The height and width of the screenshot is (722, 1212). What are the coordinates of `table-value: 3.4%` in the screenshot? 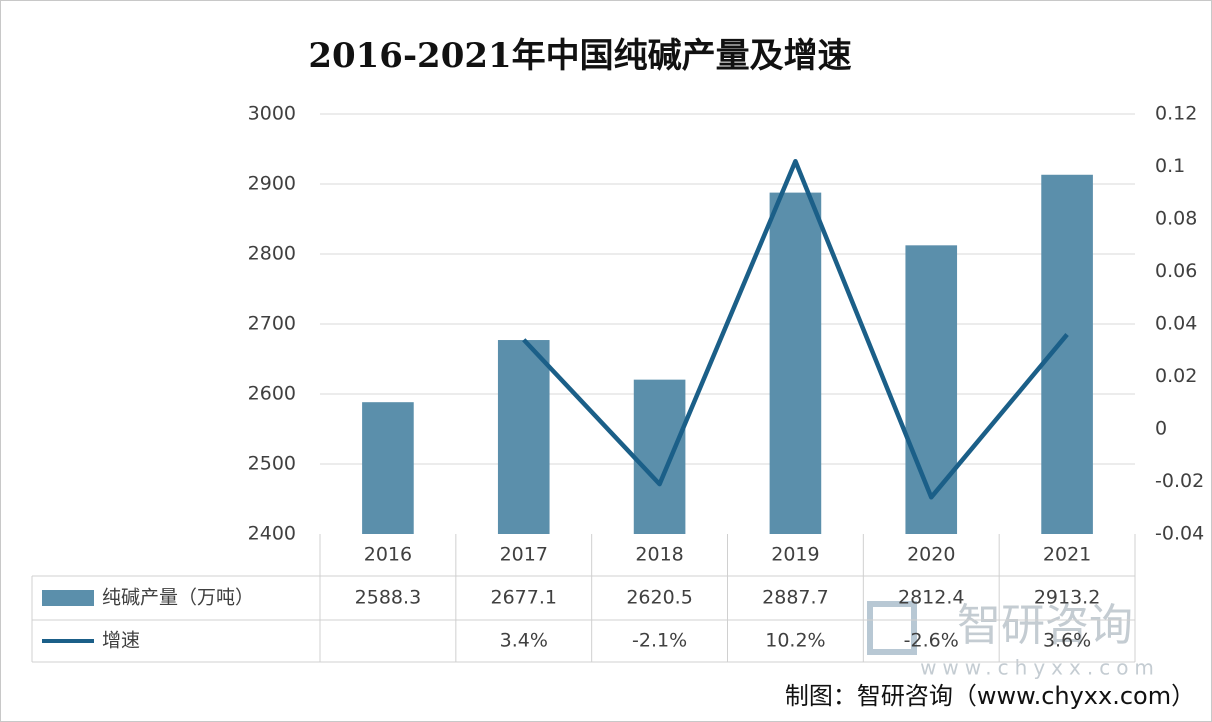 It's located at (524, 641).